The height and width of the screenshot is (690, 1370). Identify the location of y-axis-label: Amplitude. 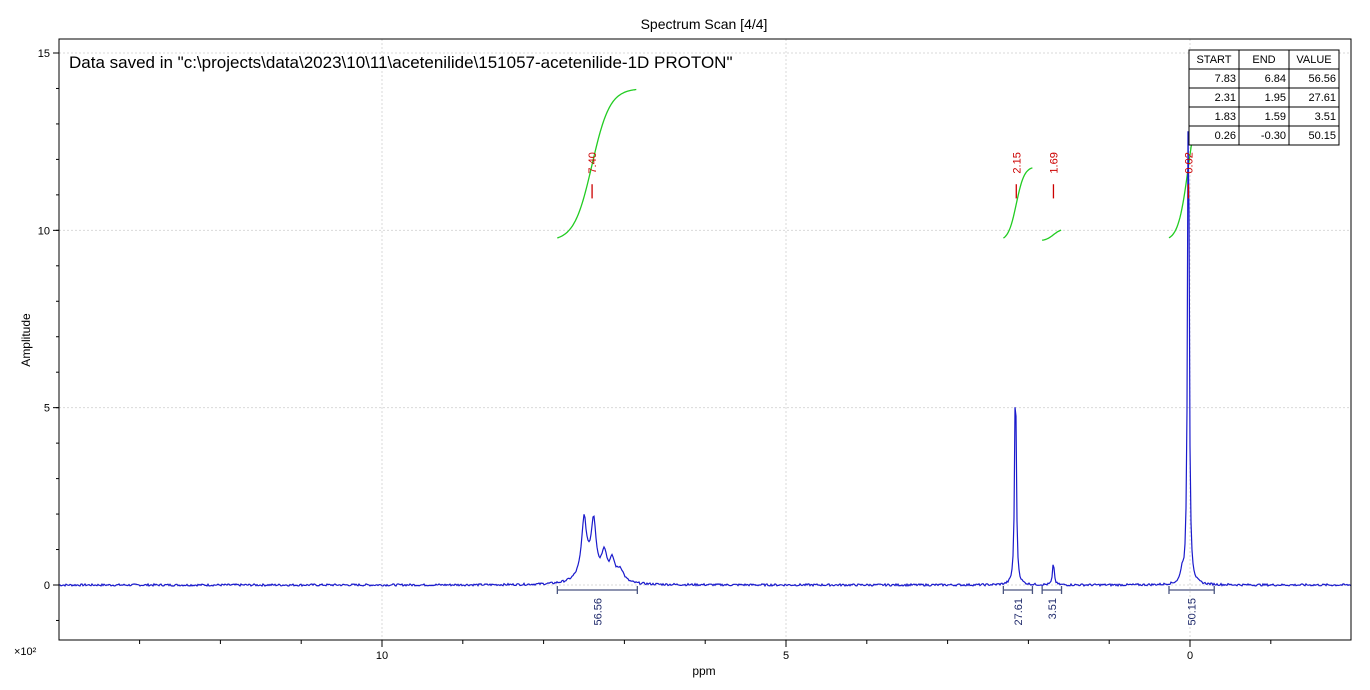
(26, 340).